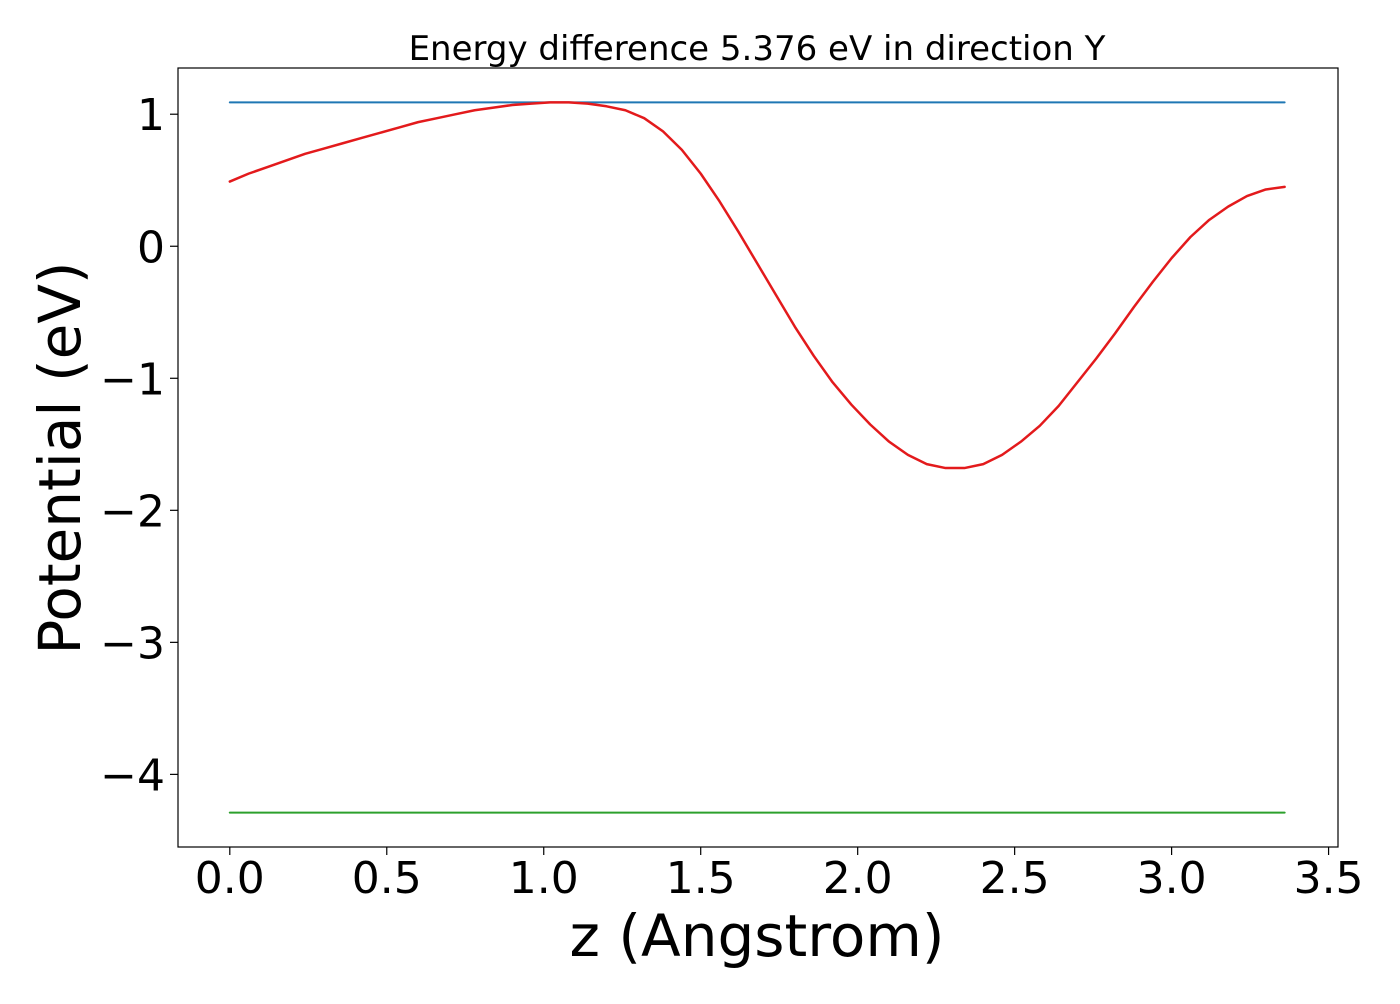  What do you see at coordinates (1015, 878) in the screenshot?
I see `x-tick-label: 2.5` at bounding box center [1015, 878].